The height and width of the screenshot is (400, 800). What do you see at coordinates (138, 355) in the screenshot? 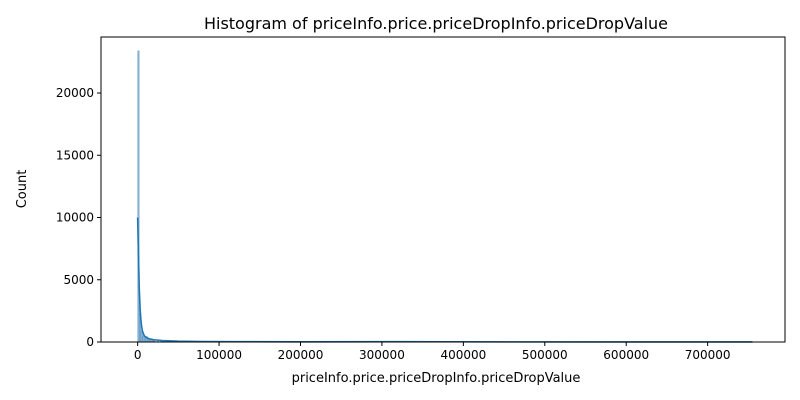
I see `x-tick-label: 0` at bounding box center [138, 355].